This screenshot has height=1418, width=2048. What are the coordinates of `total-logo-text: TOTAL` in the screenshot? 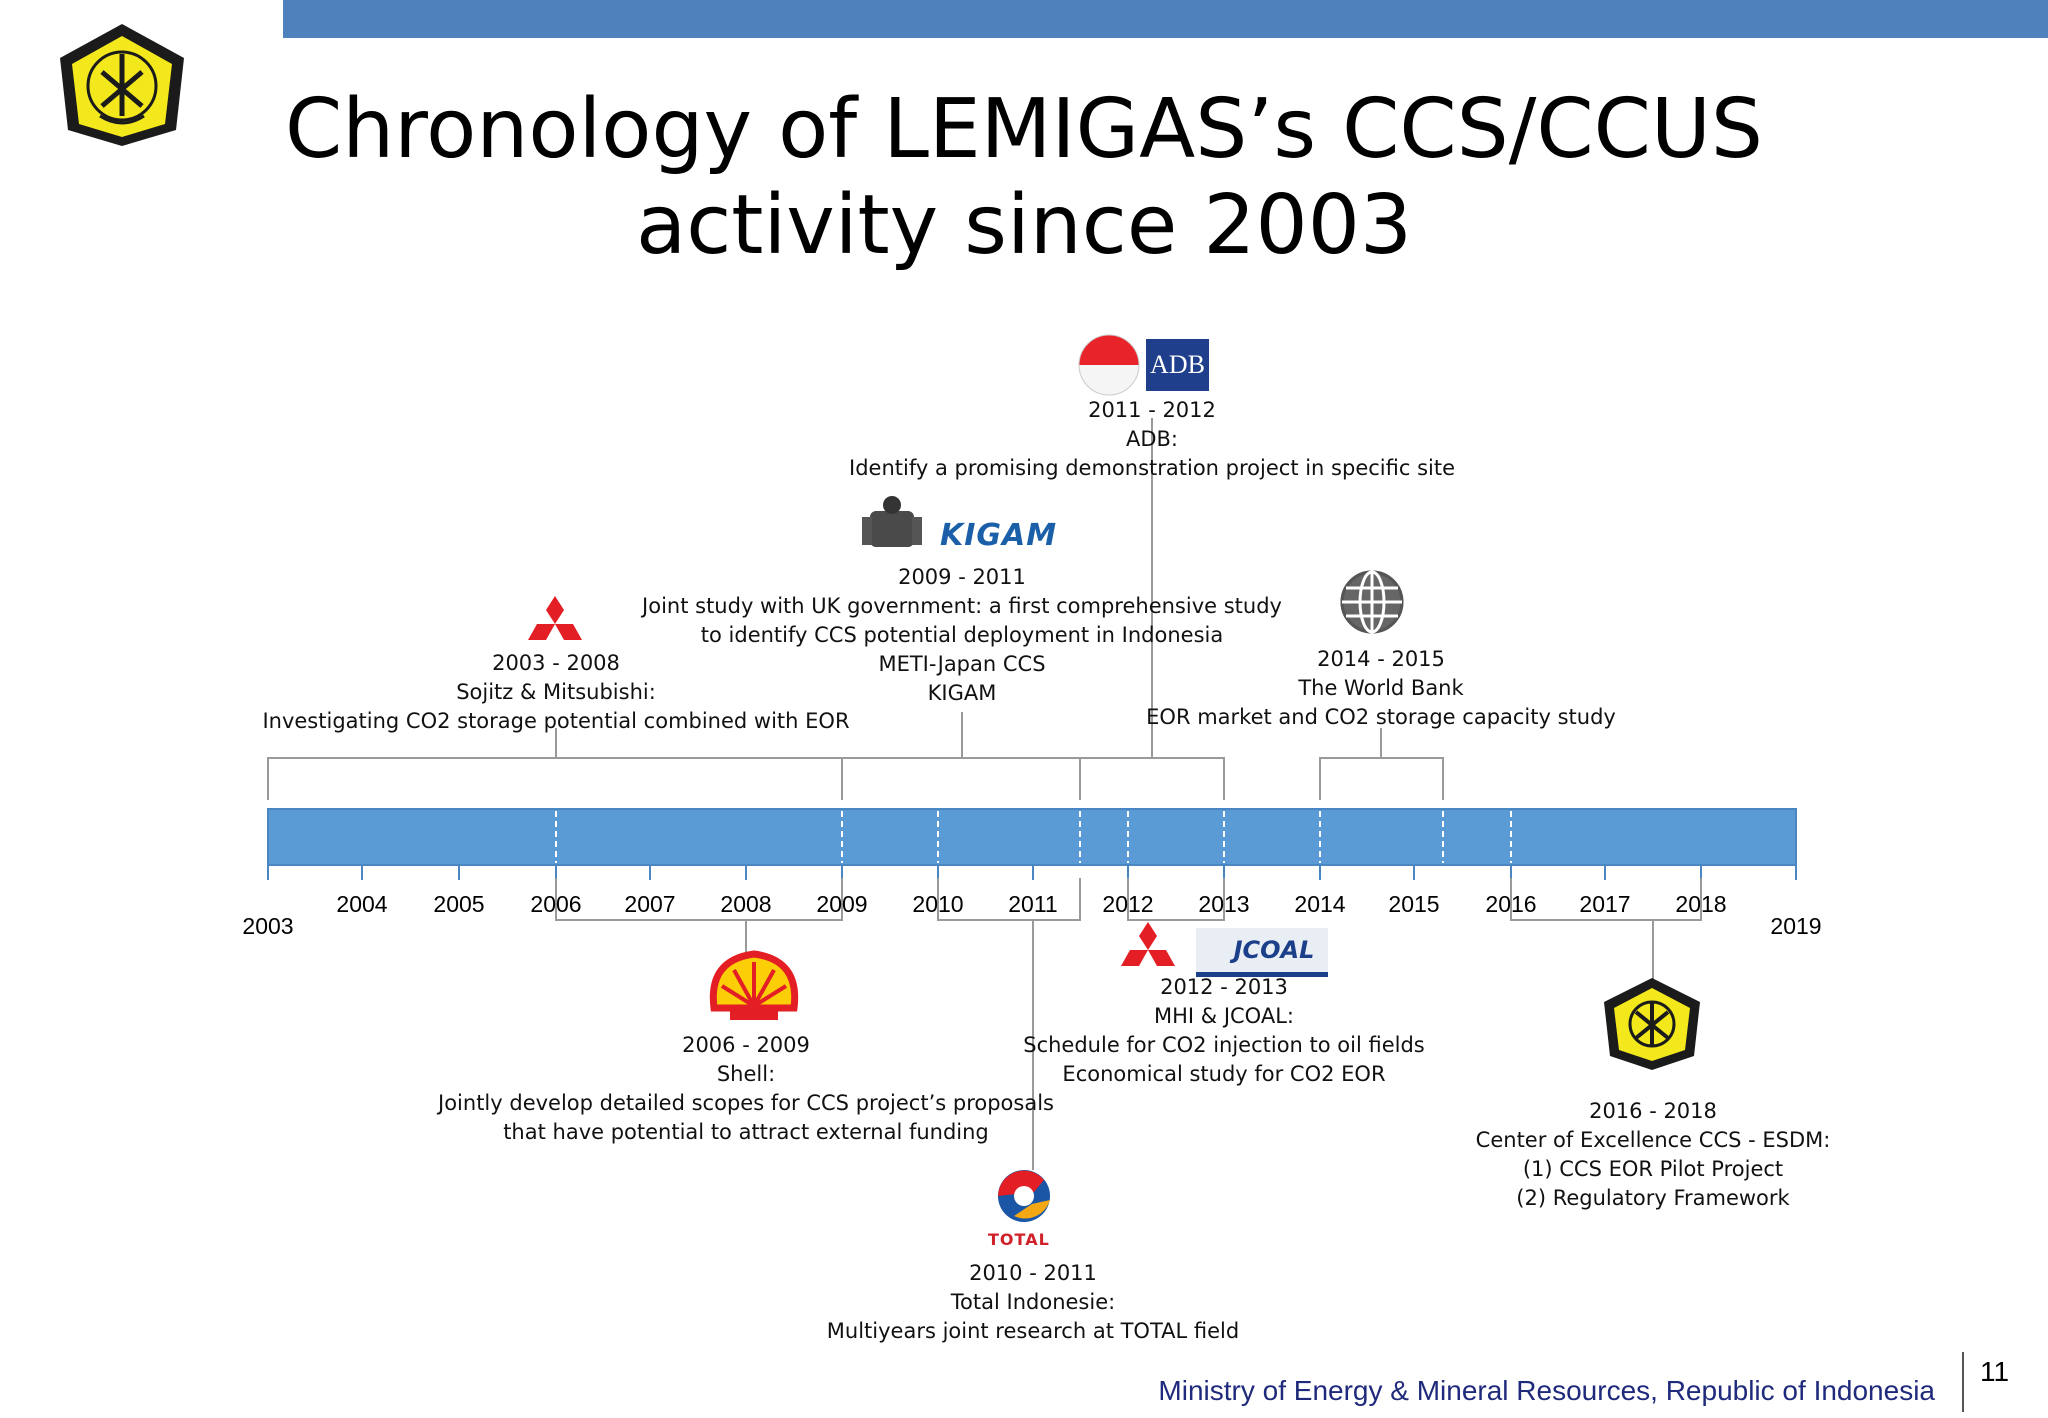 It's located at (1019, 1239).